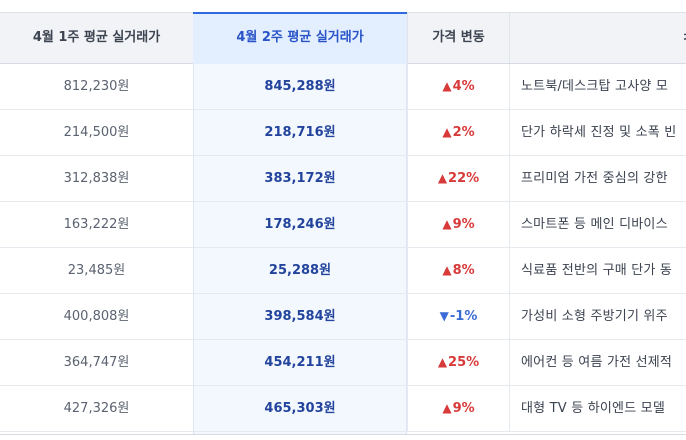 The width and height of the screenshot is (686, 440). I want to click on table-row: 812,230원 845,288원 ▲4% 노트북/데스크탑 고사양 모, so click(343, 87).